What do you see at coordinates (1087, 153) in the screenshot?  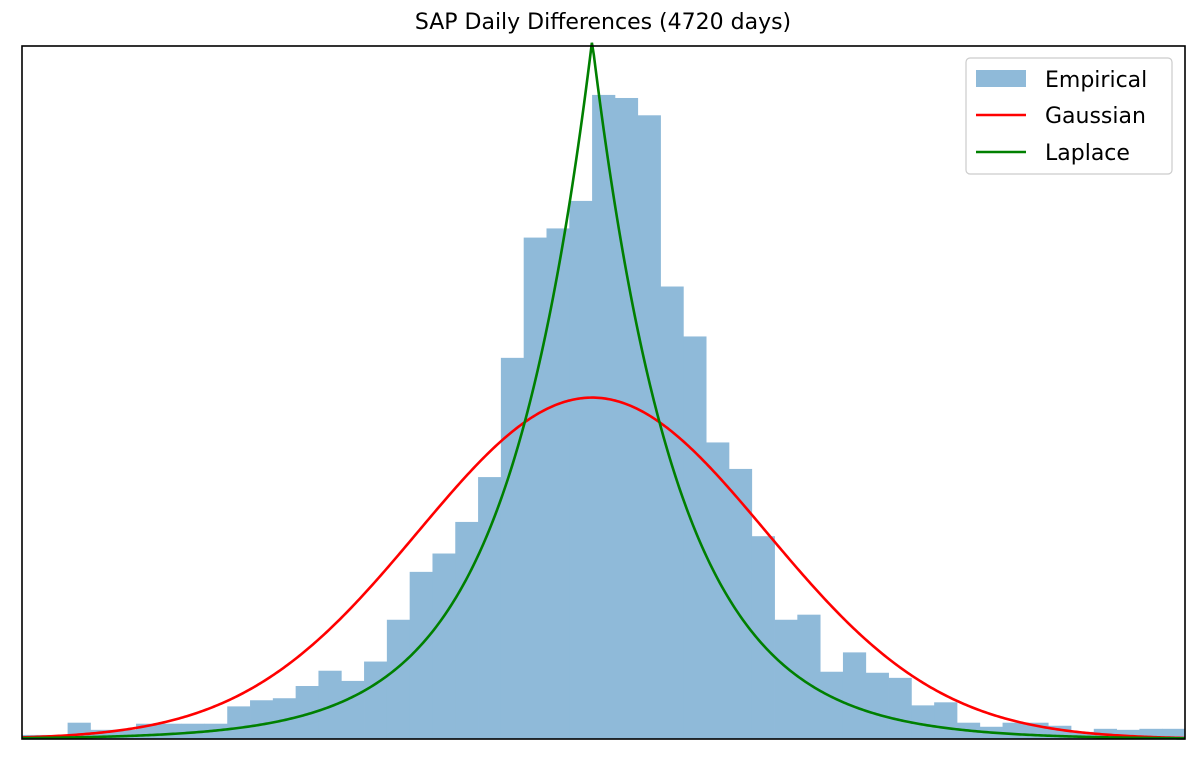 I see `legend-label-laplace: Laplace` at bounding box center [1087, 153].